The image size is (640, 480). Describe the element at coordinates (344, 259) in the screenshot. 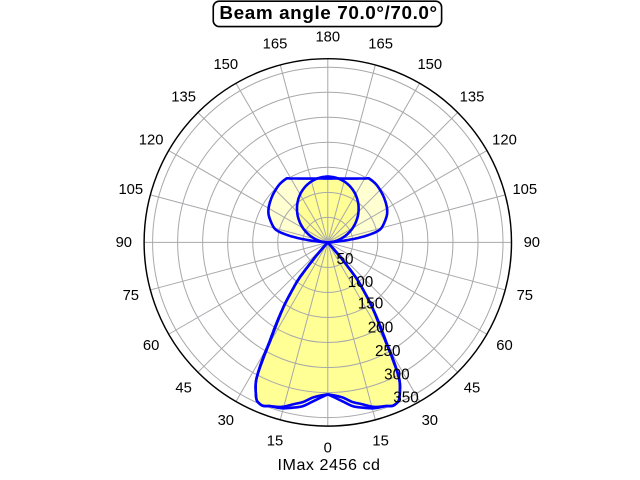

I see `svg-text: 50` at that location.